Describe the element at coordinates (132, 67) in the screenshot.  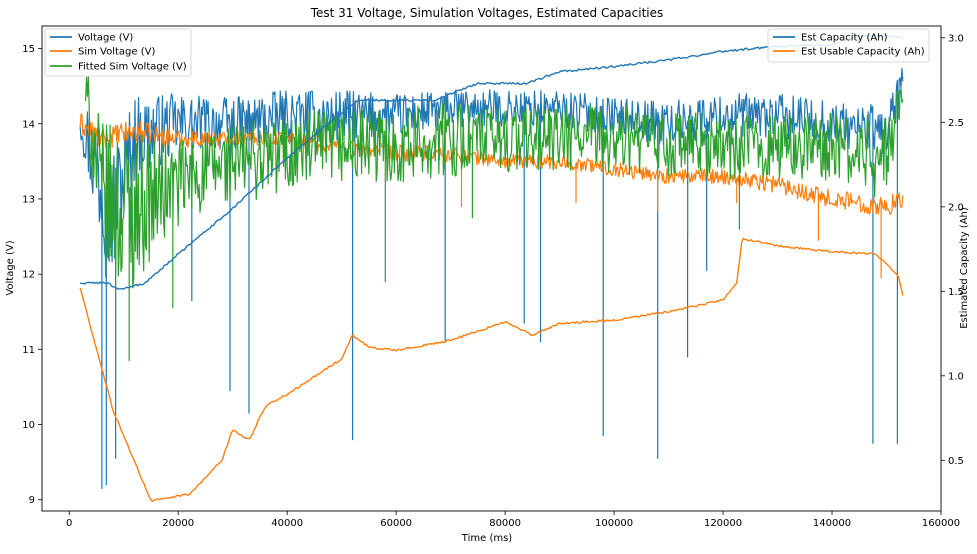
I see `legend-label-fitted-sim-voltage: Fitted Sim Voltage (V)` at that location.